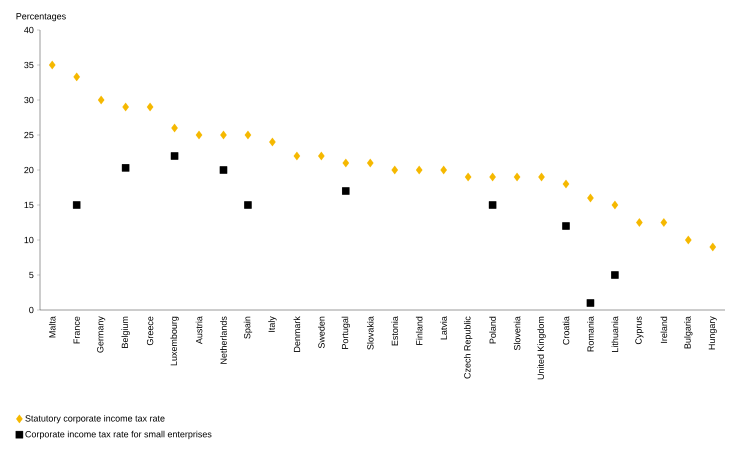 The image size is (731, 468). I want to click on x-tick-label: Latvia, so click(443, 328).